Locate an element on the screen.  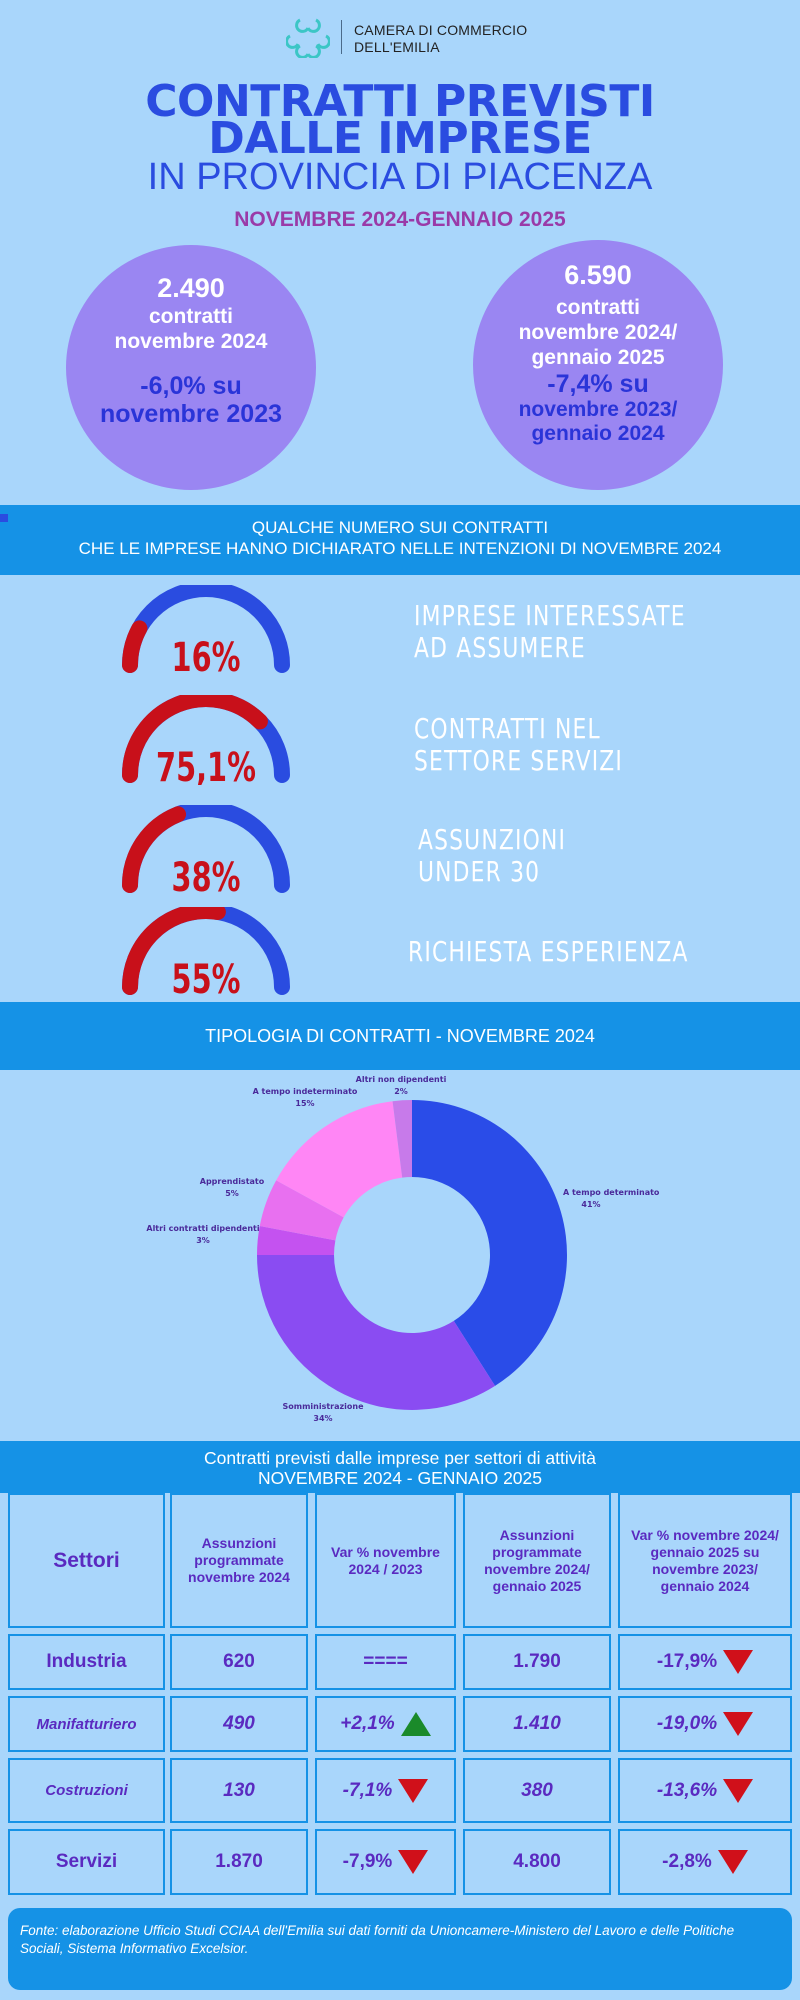
cell-value: 1.410 is located at coordinates (537, 1723).